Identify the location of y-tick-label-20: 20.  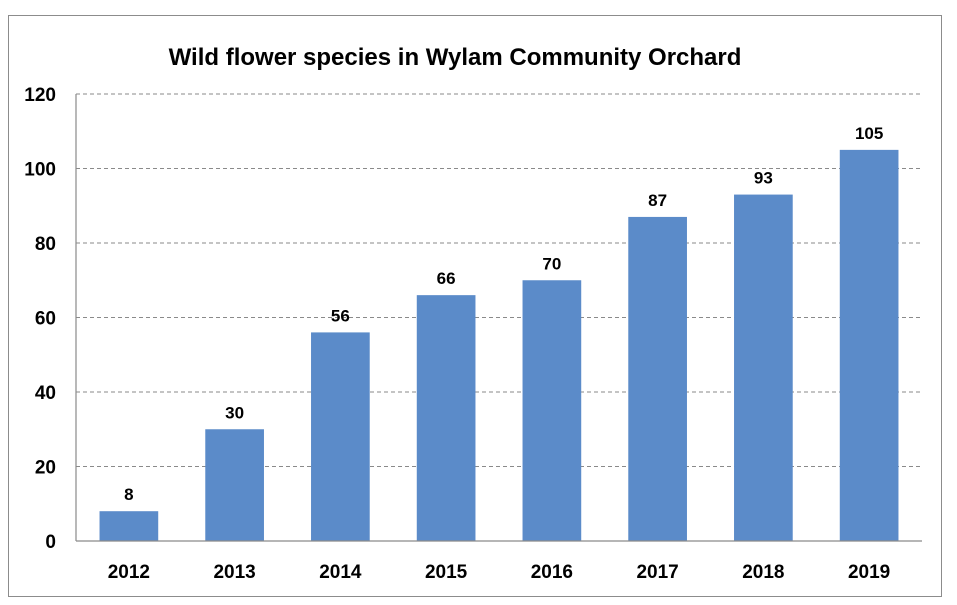
(45, 468).